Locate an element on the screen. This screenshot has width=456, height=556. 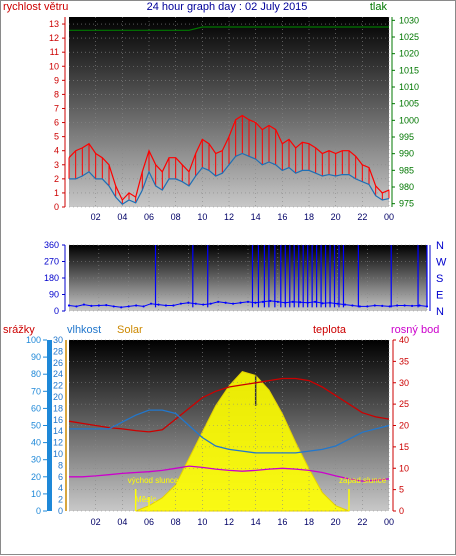
rain-axis-bar is located at coordinates (49, 425).